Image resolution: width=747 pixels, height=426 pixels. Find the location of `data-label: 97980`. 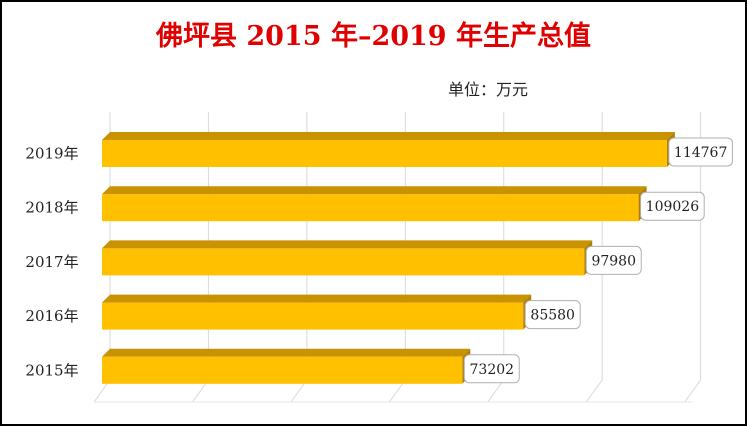

data-label: 97980 is located at coordinates (613, 261).